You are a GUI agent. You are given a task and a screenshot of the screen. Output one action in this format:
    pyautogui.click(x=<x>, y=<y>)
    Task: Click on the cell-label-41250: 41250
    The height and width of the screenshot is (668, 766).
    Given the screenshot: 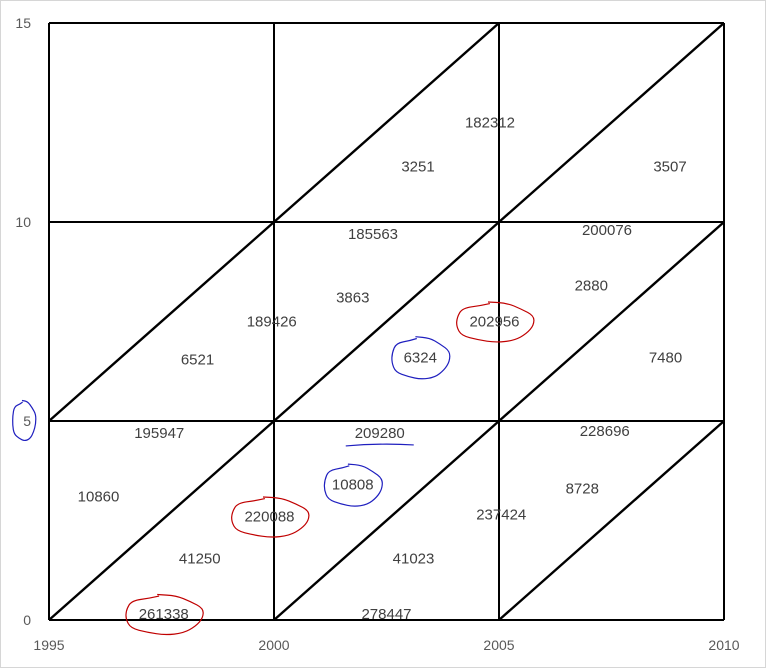 What is the action you would take?
    pyautogui.click(x=200, y=558)
    